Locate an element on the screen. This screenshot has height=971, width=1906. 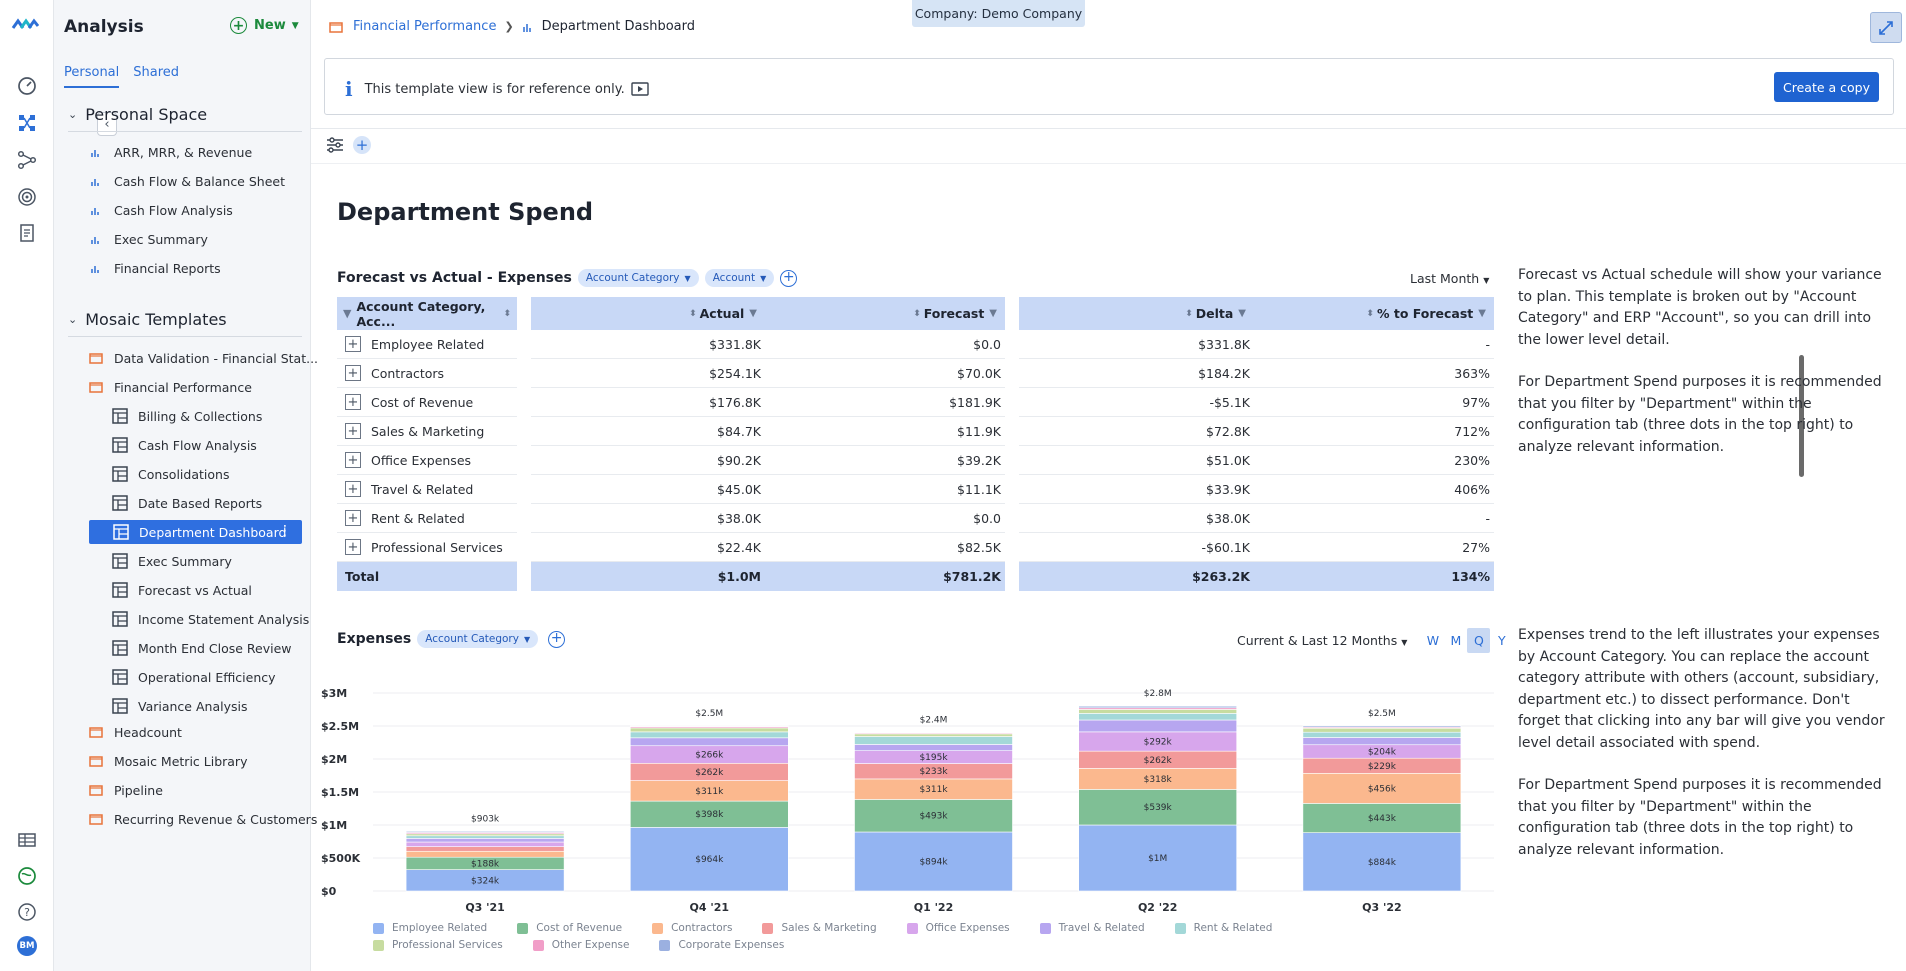
report-icon is located at coordinates (27, 233).